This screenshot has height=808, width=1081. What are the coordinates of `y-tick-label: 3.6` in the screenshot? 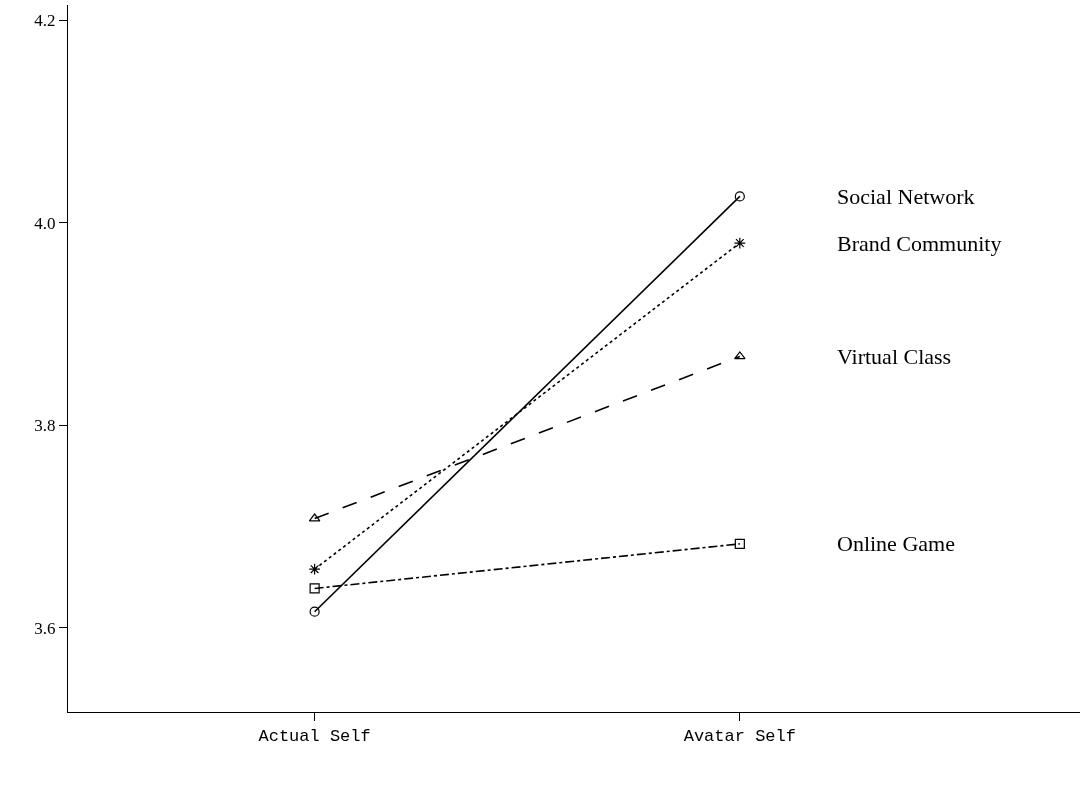 It's located at (45, 628).